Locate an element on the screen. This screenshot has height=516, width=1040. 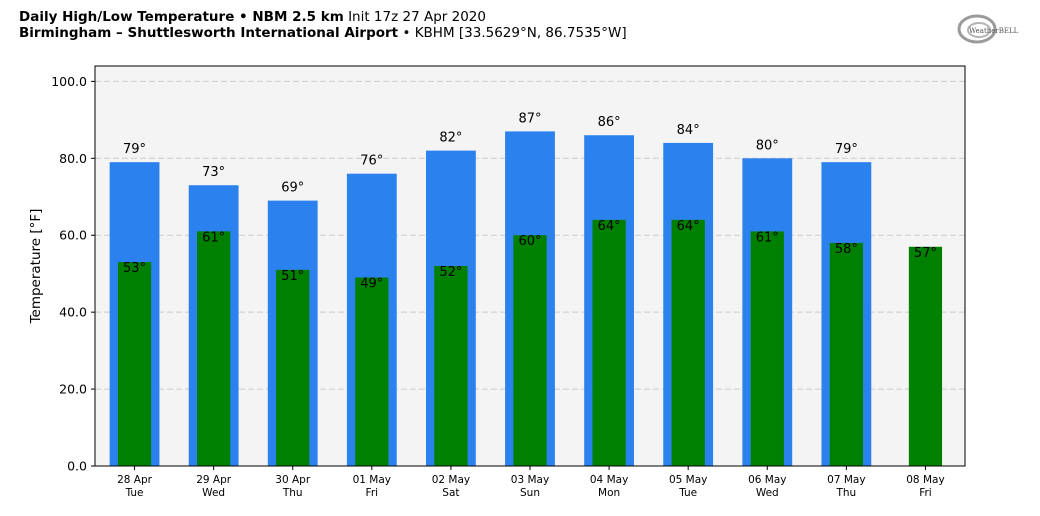
high-label: 69° is located at coordinates (292, 188).